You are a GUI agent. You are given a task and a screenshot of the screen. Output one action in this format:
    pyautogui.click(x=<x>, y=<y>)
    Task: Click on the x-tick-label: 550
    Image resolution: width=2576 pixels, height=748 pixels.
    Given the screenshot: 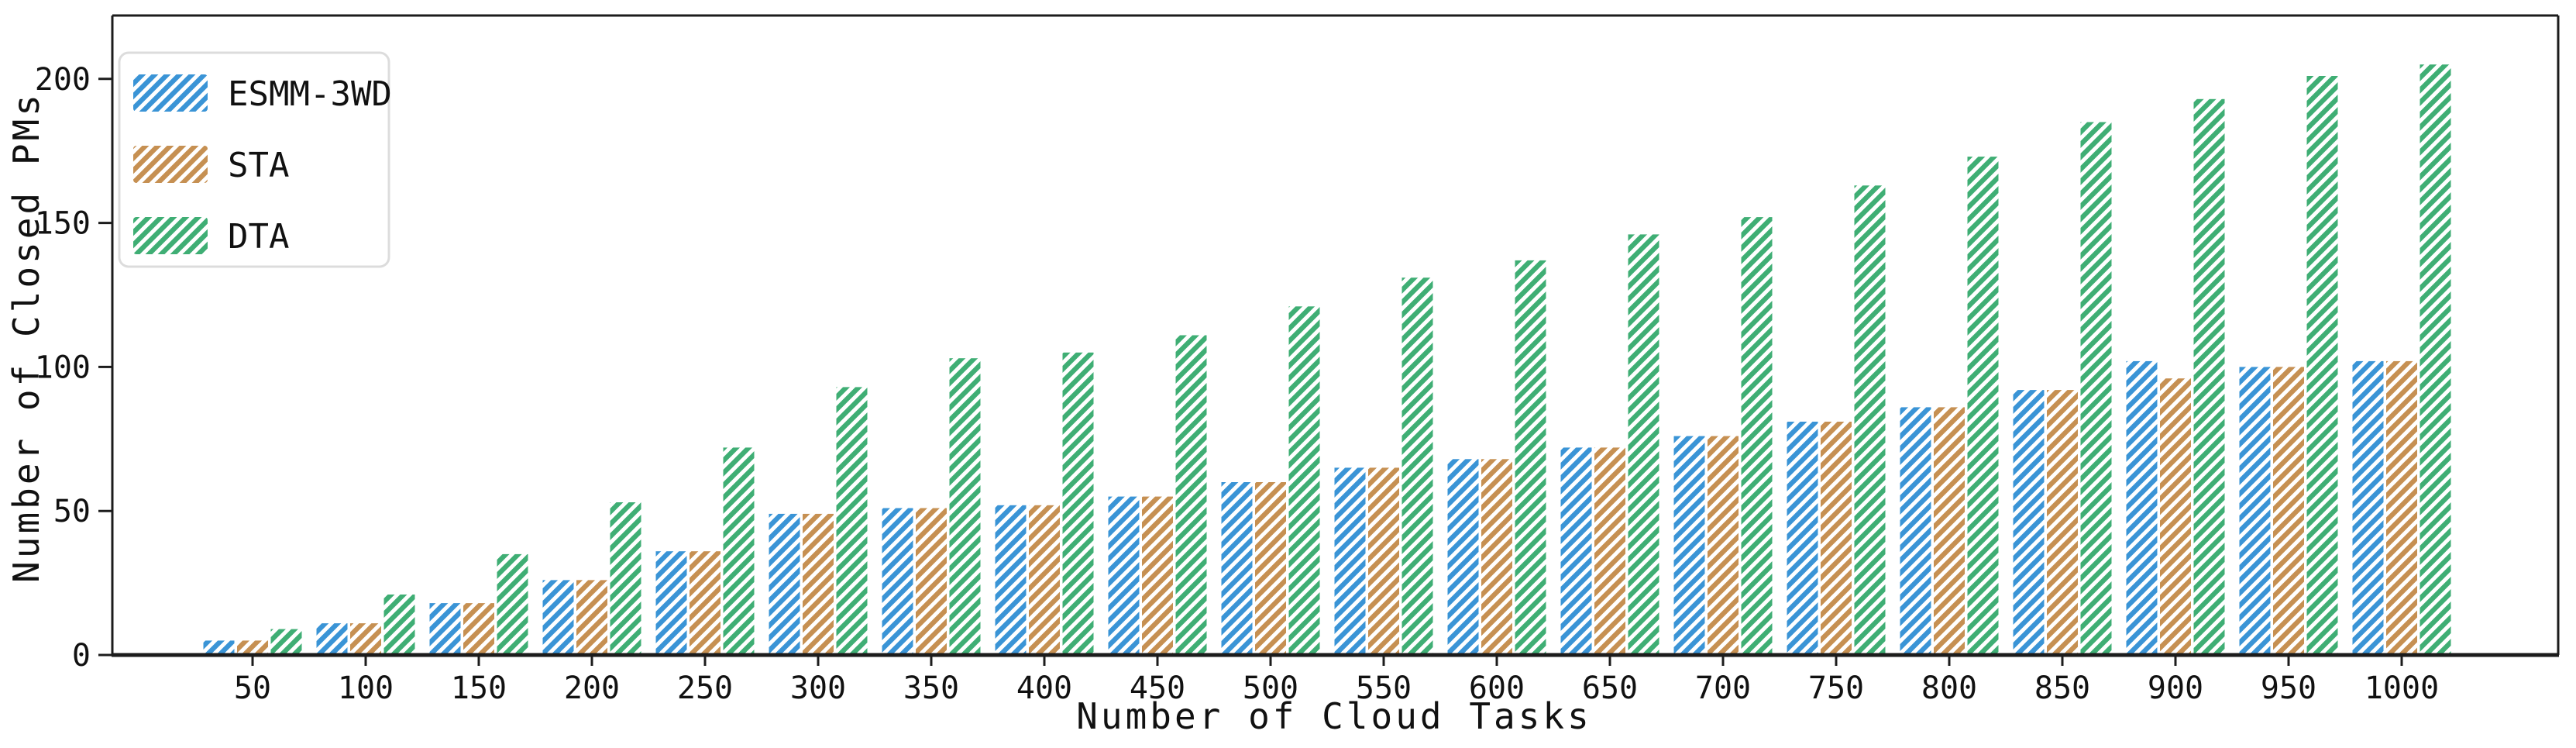 What is the action you would take?
    pyautogui.click(x=1384, y=688)
    